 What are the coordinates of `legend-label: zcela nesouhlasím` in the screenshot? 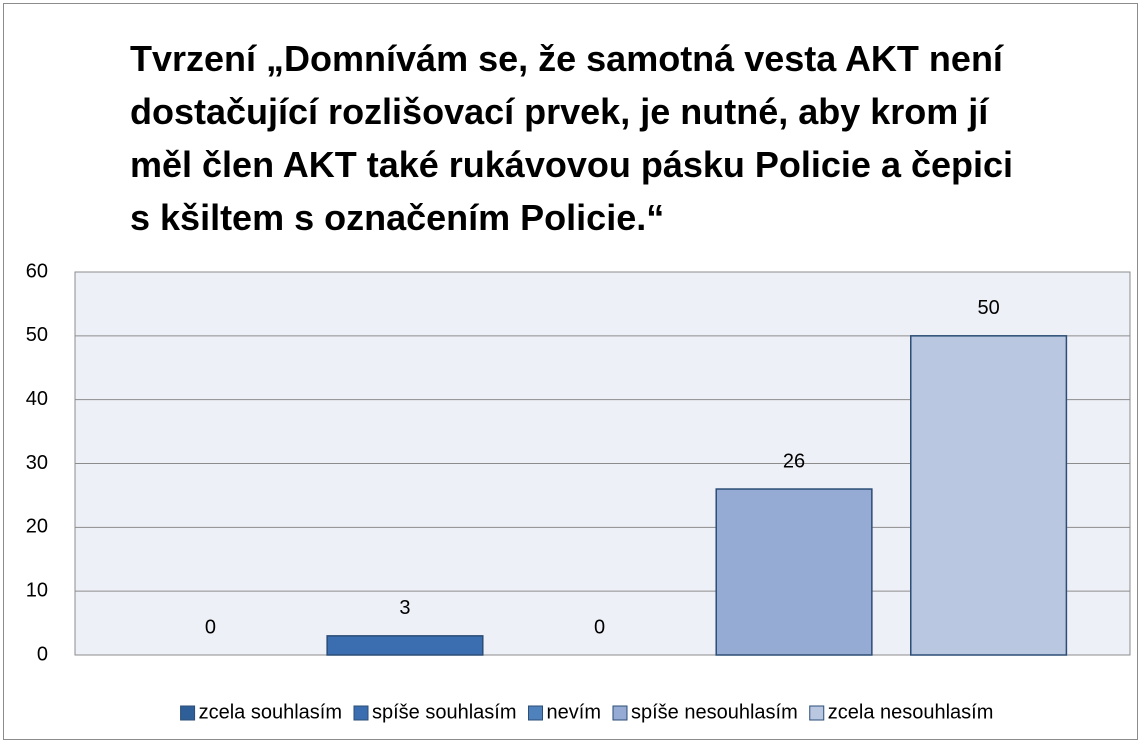 It's located at (911, 712).